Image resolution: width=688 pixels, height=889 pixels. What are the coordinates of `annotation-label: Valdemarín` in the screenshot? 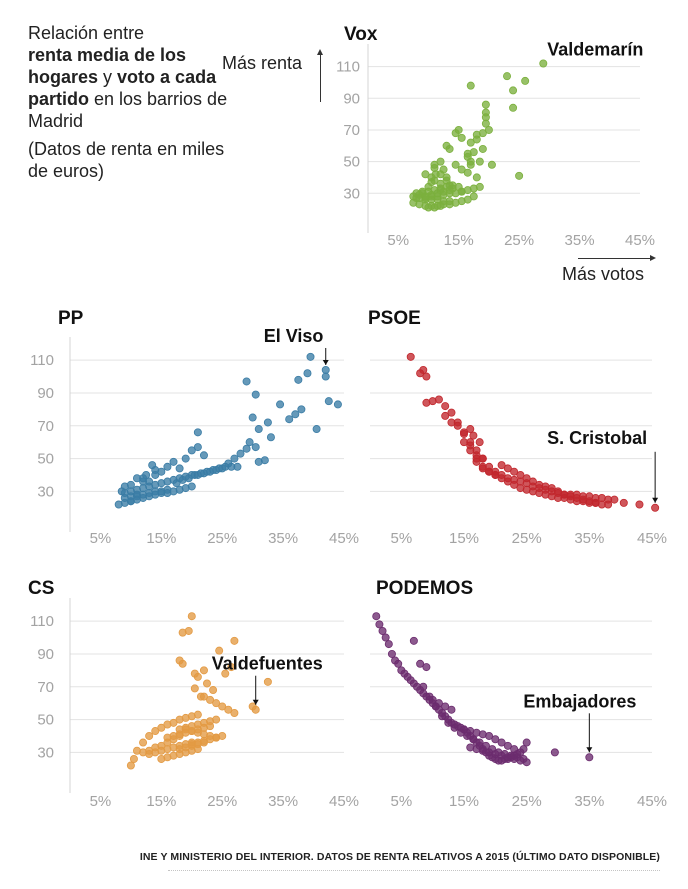 It's located at (595, 49).